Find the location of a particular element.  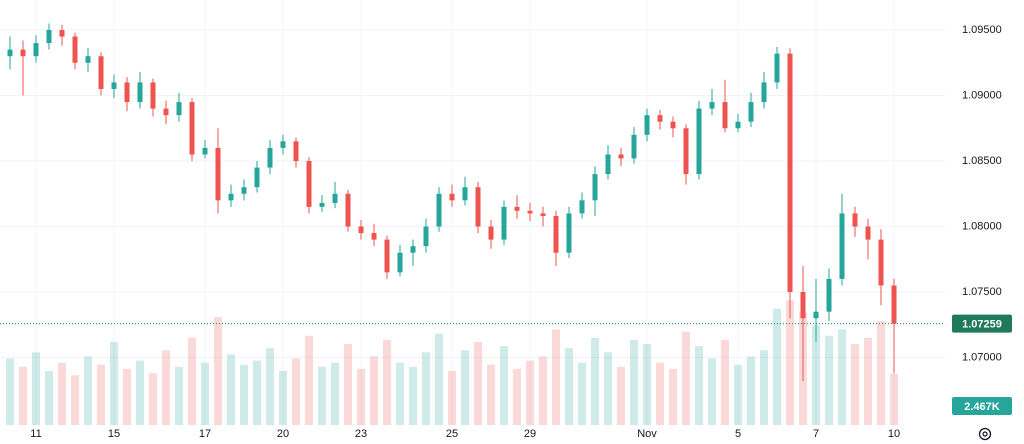

gear-center is located at coordinates (985, 434).